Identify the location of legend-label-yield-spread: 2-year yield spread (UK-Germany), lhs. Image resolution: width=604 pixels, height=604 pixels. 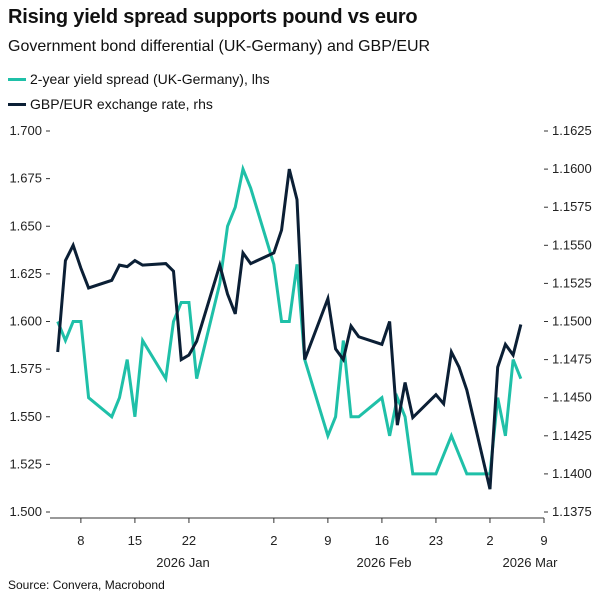
(150, 79).